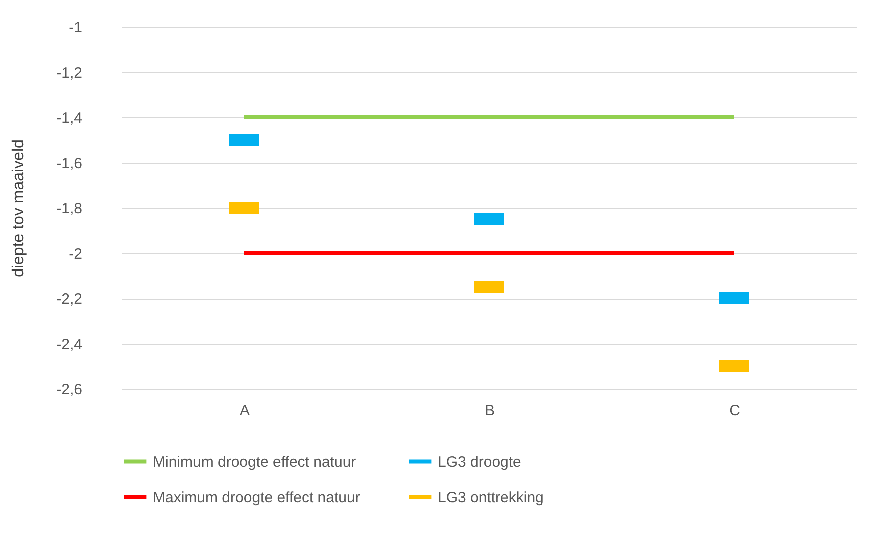 The width and height of the screenshot is (884, 549). I want to click on legend-label: Maximum droogte effect natuur, so click(256, 498).